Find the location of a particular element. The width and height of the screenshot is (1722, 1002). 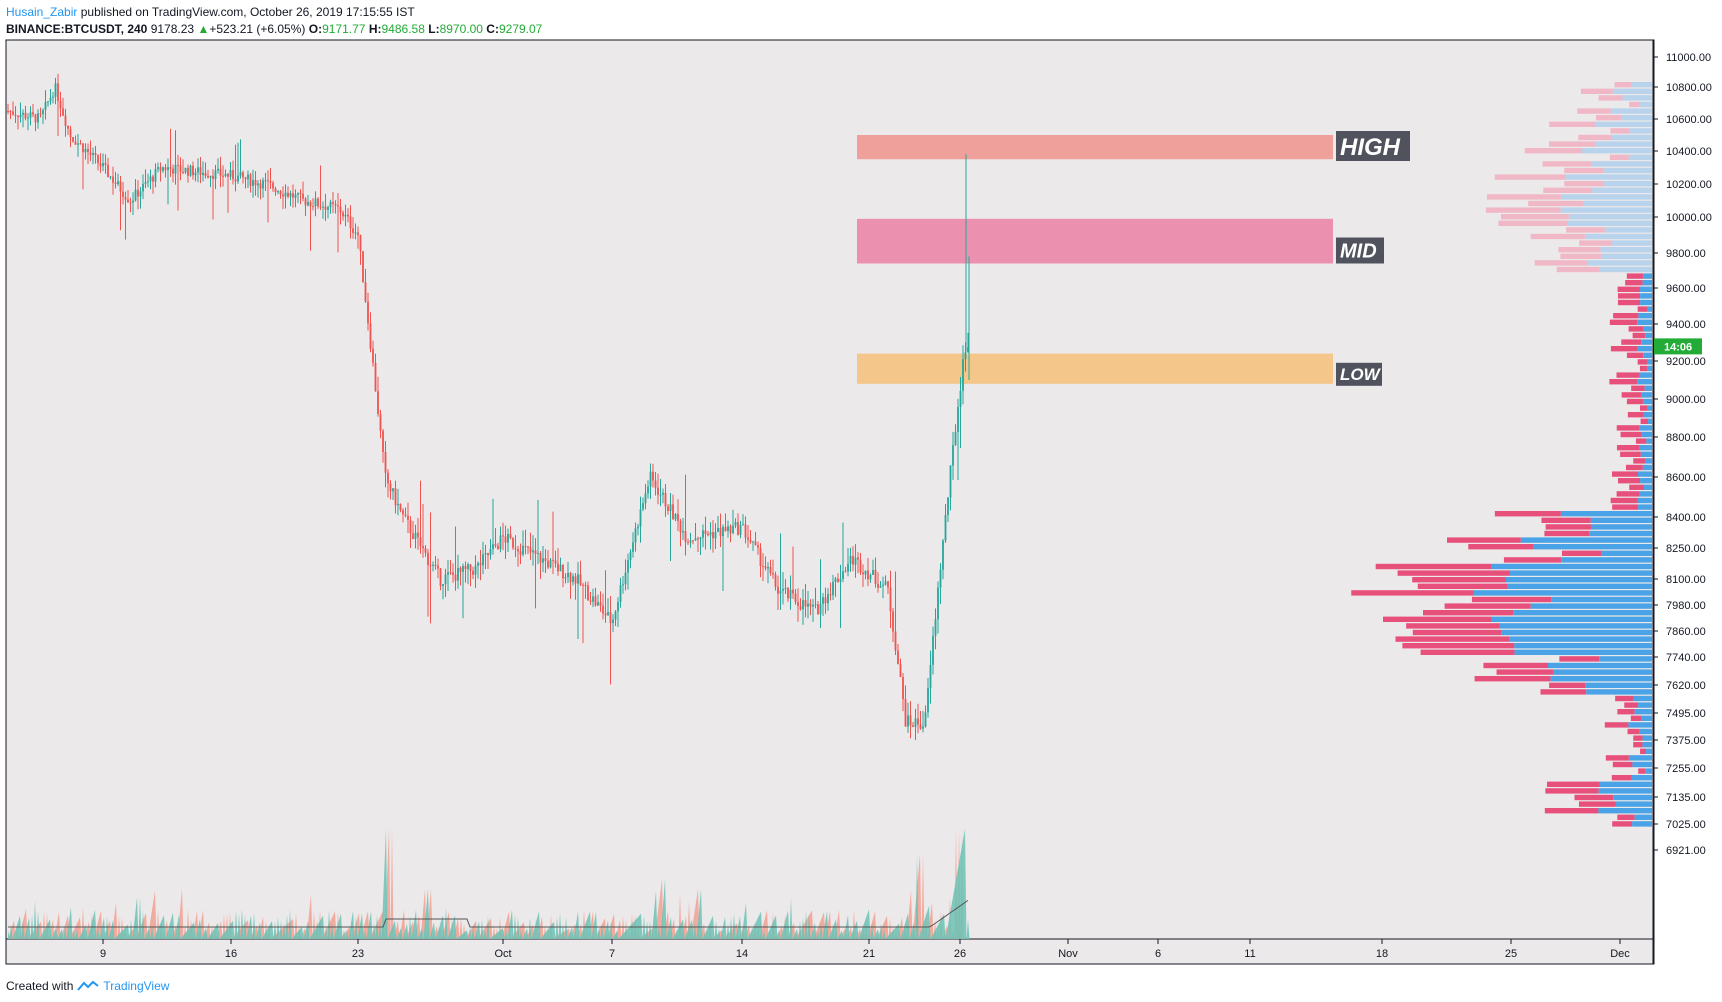

x-axis: 9 16 23 Oct 7 14 21 26 Nov 6 11 18 25 Dec is located at coordinates (865, 949).